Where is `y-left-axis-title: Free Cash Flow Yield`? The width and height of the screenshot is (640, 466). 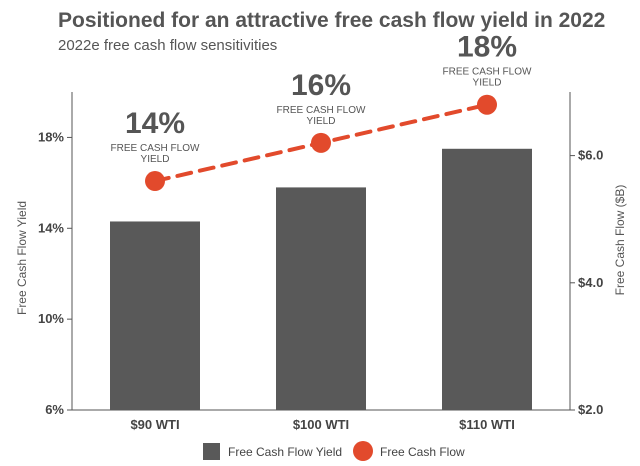 y-left-axis-title: Free Cash Flow Yield is located at coordinates (22, 258).